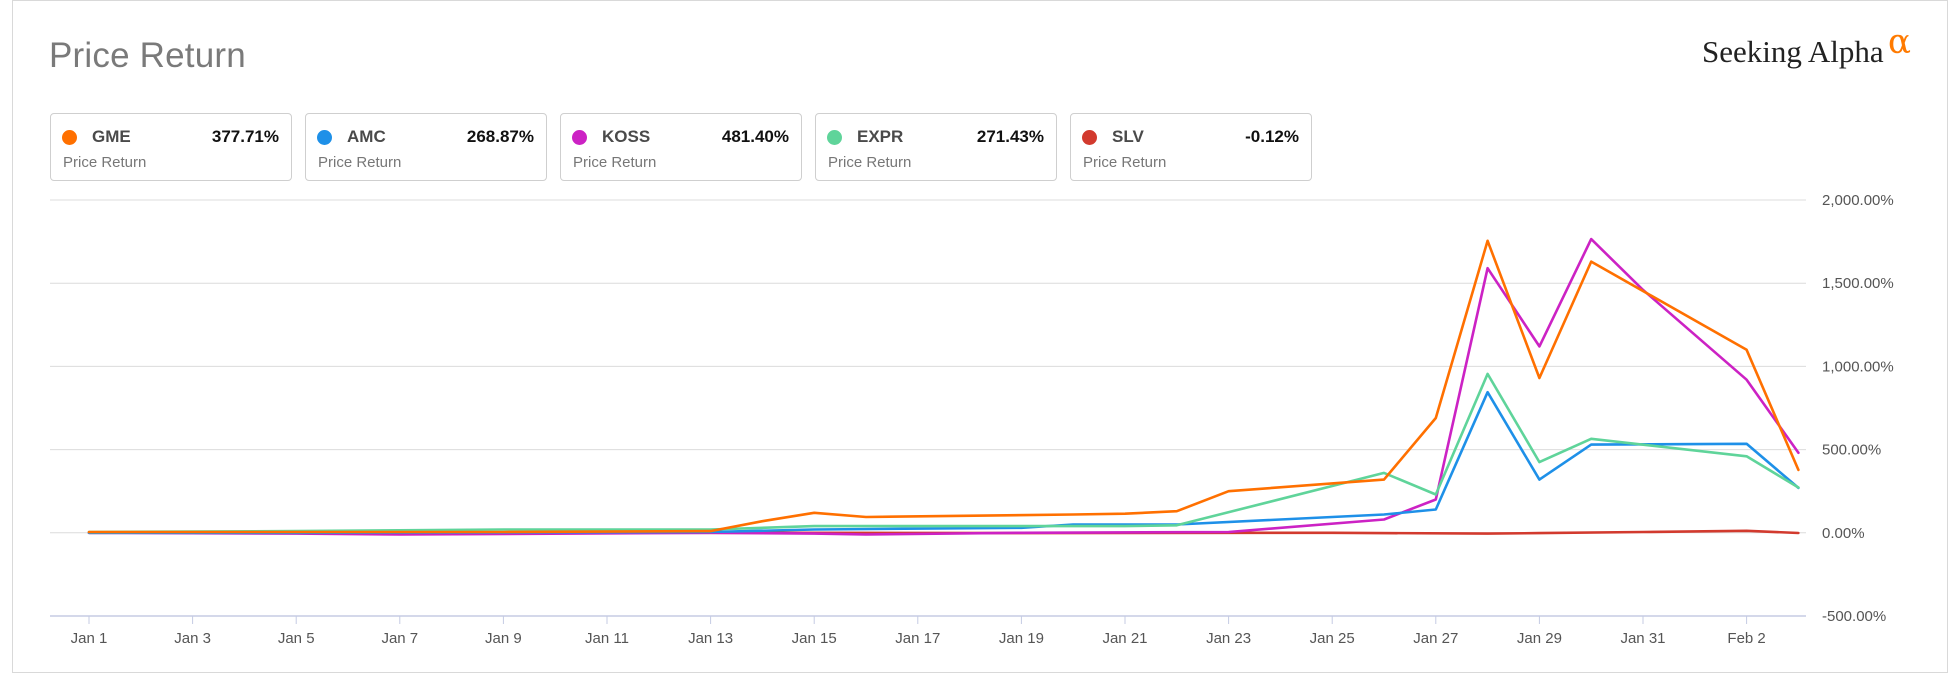 This screenshot has width=1950, height=675. I want to click on legend-return-value: 377.71%, so click(245, 136).